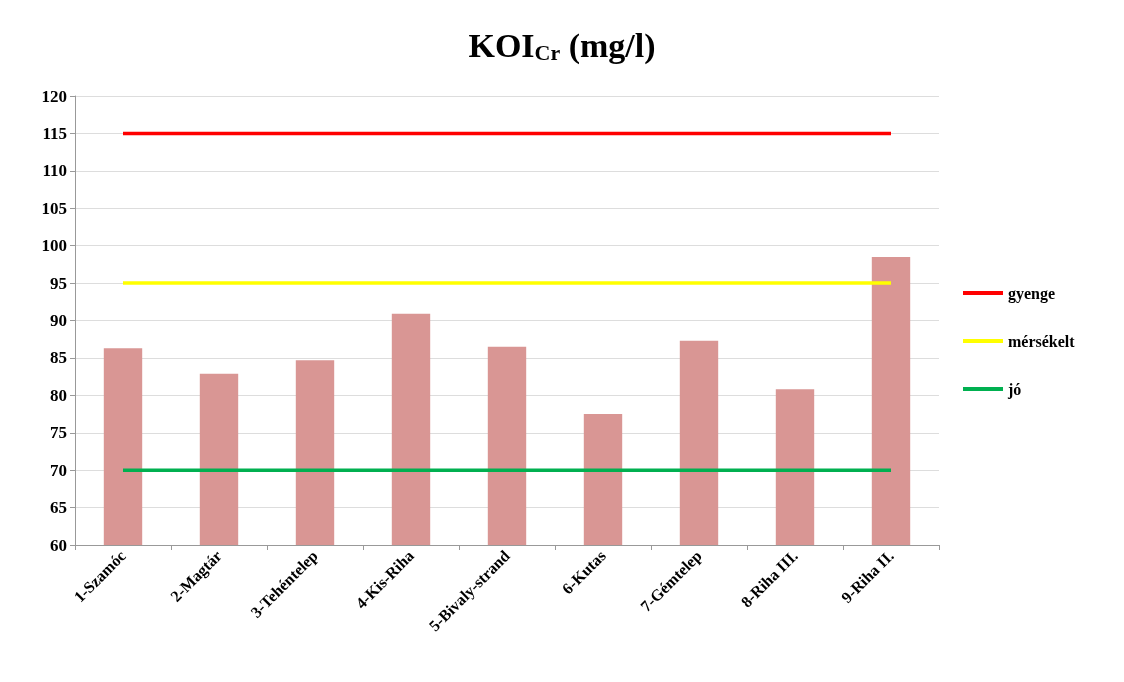 Image resolution: width=1124 pixels, height=682 pixels. I want to click on y-tick-label: 80, so click(58, 395).